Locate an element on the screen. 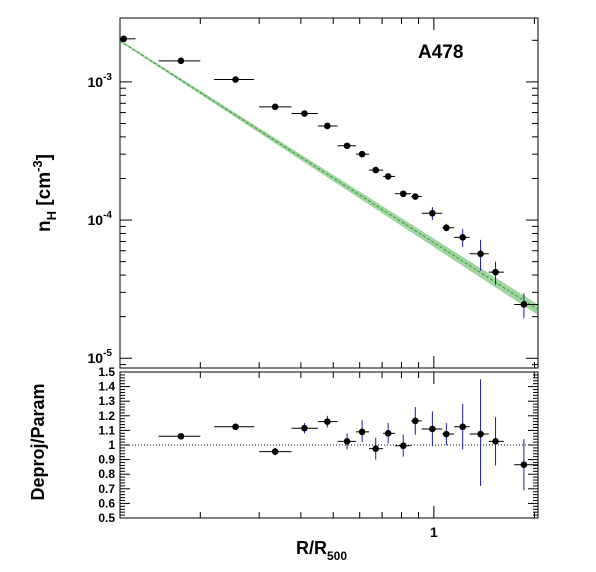 This screenshot has height=572, width=596. lower-y-tick-label-1: 0.6 is located at coordinates (106, 503).